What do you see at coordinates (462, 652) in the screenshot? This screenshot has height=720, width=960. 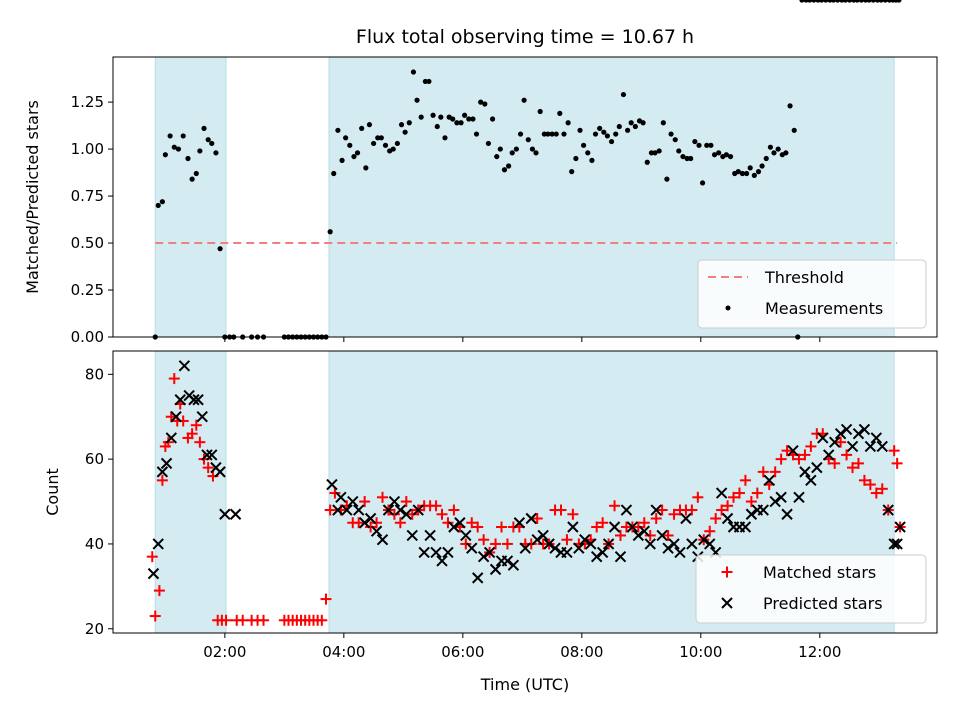 I see `x-tick-label: 06:00` at bounding box center [462, 652].